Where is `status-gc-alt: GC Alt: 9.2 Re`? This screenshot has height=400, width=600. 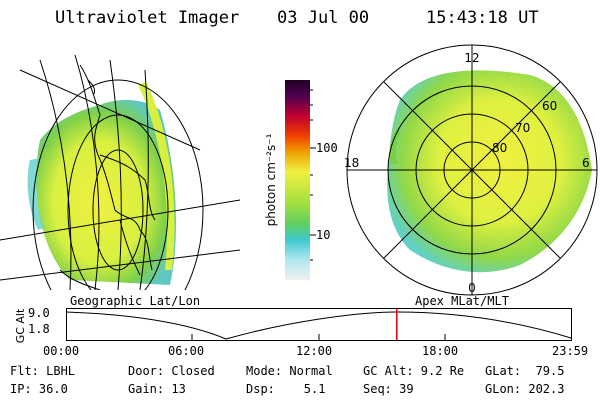 status-gc-alt: GC Alt: 9.2 Re is located at coordinates (414, 371).